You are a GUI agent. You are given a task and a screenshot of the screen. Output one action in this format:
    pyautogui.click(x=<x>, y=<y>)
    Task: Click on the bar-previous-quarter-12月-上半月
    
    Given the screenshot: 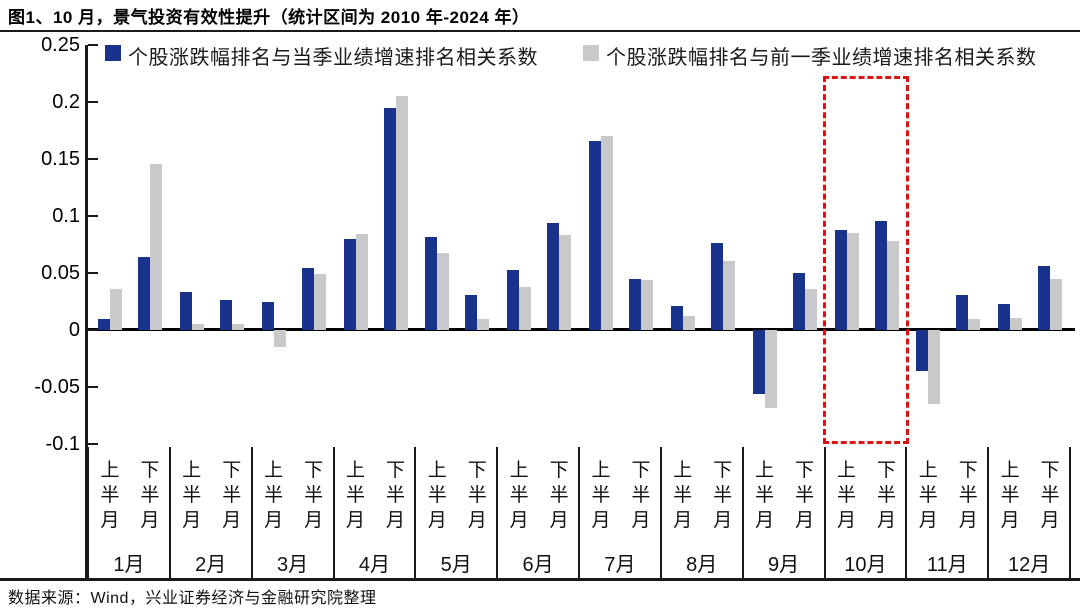 What is the action you would take?
    pyautogui.click(x=1016, y=323)
    